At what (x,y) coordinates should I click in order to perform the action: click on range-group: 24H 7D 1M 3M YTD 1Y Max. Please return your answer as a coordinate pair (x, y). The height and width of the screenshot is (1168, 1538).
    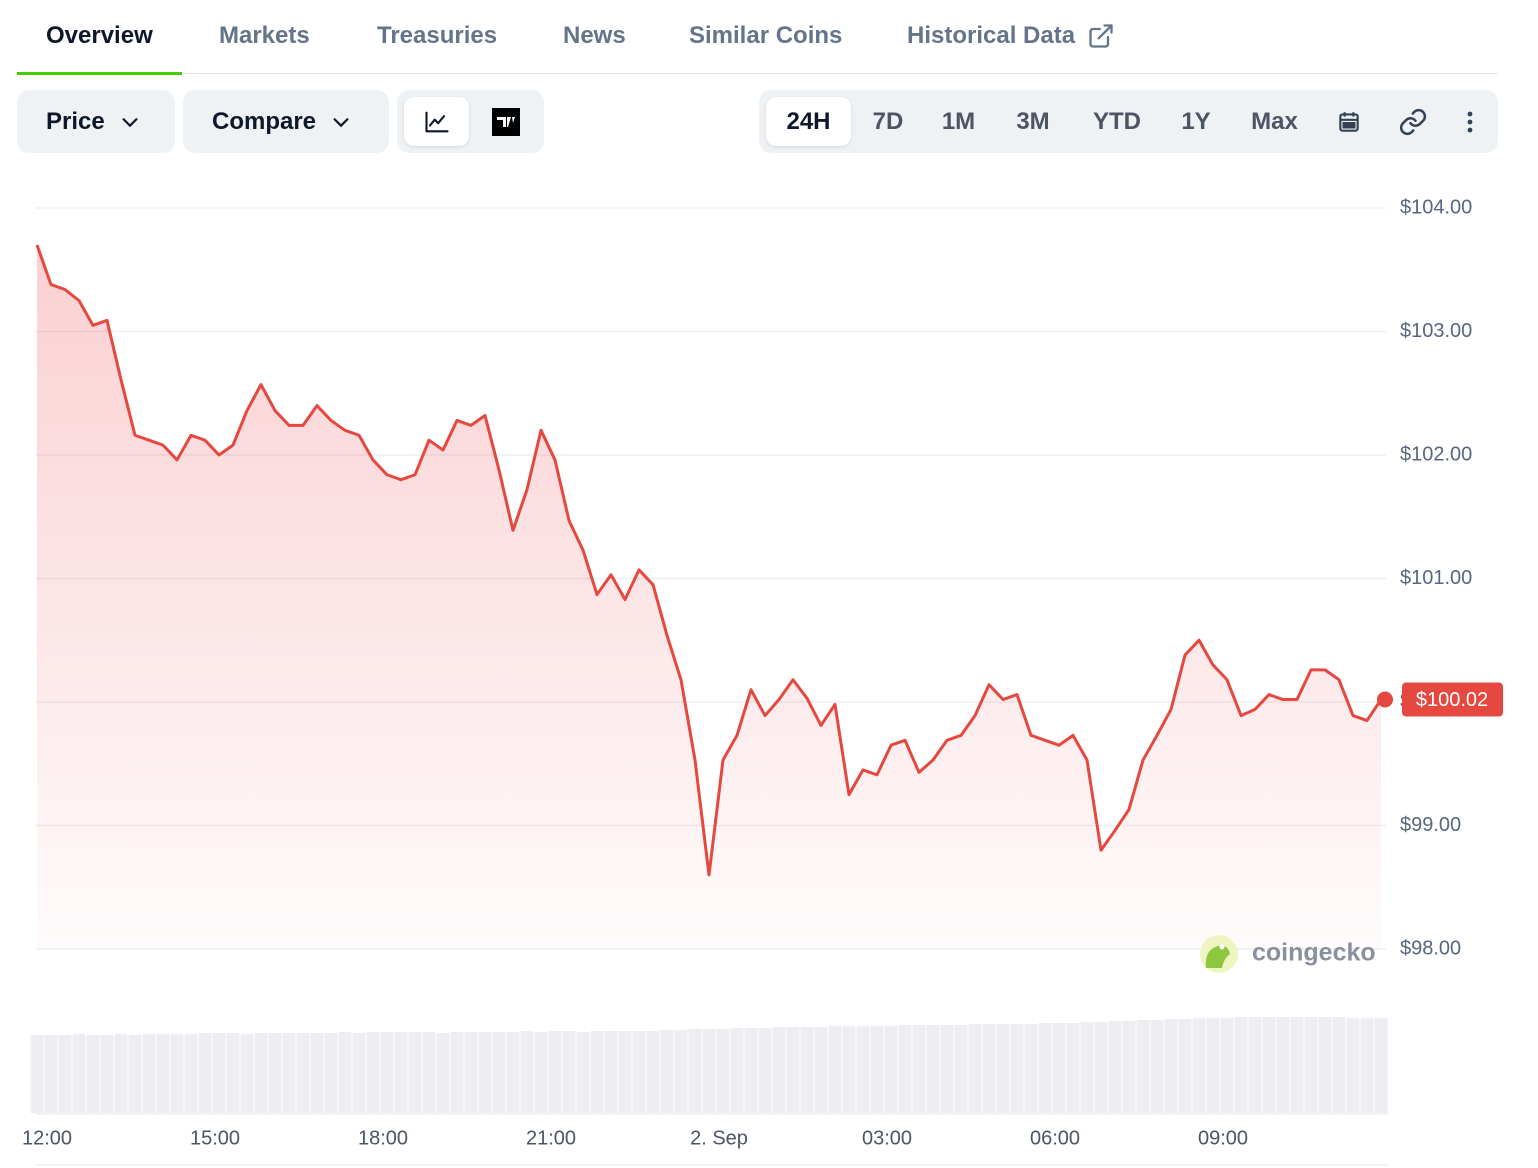
    Looking at the image, I should click on (1128, 121).